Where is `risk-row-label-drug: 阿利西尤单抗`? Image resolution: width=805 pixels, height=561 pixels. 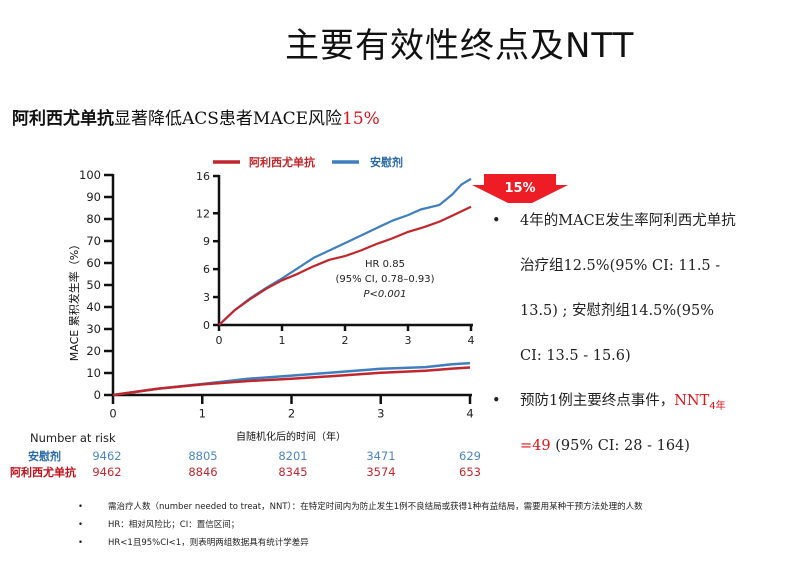
risk-row-label-drug: 阿利西尤单抗 is located at coordinates (43, 472).